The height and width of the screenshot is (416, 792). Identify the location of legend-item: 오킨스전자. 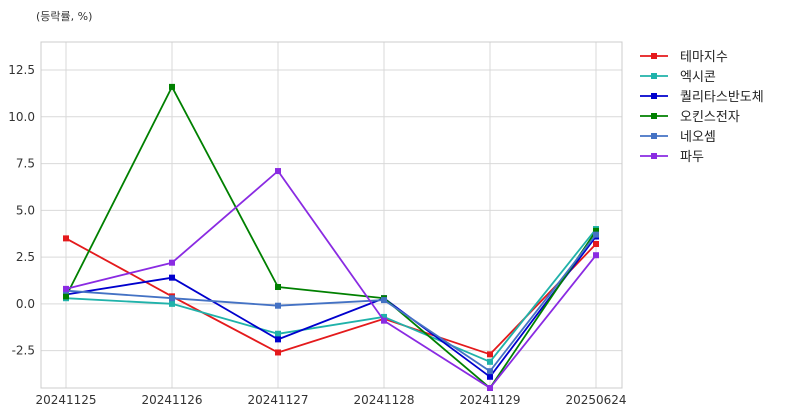
(690, 117).